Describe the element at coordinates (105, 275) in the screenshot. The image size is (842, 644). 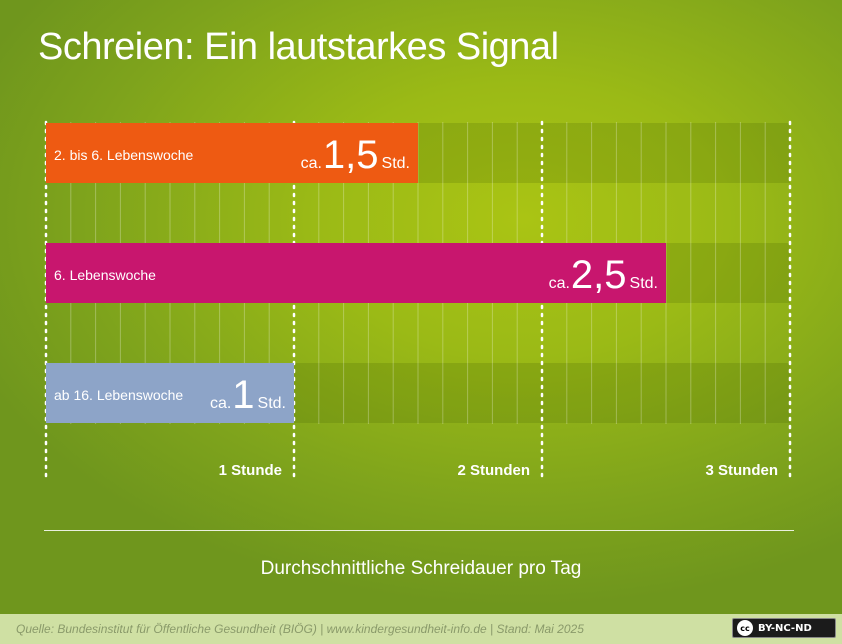
I see `bar-category-label: 6. Lebenswoche` at that location.